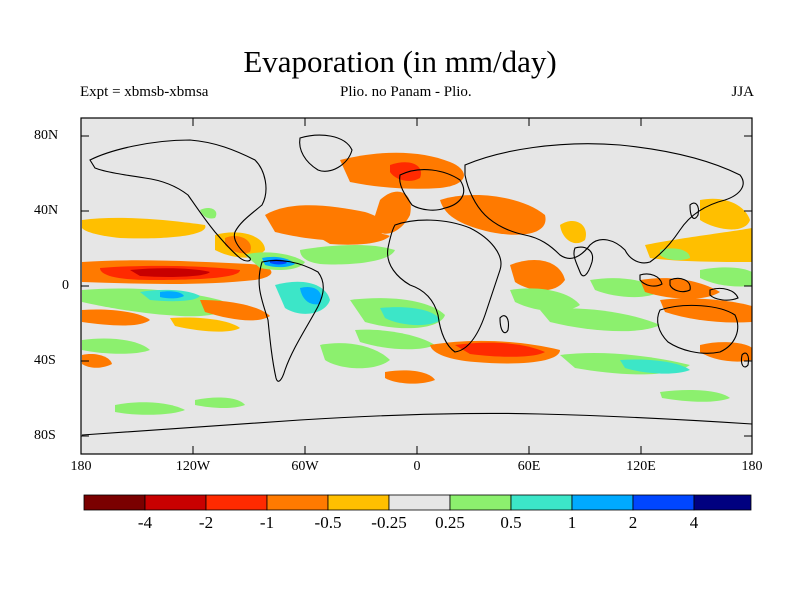  What do you see at coordinates (144, 92) in the screenshot?
I see `experiment-label: Expt = xbmsb-xbmsa` at bounding box center [144, 92].